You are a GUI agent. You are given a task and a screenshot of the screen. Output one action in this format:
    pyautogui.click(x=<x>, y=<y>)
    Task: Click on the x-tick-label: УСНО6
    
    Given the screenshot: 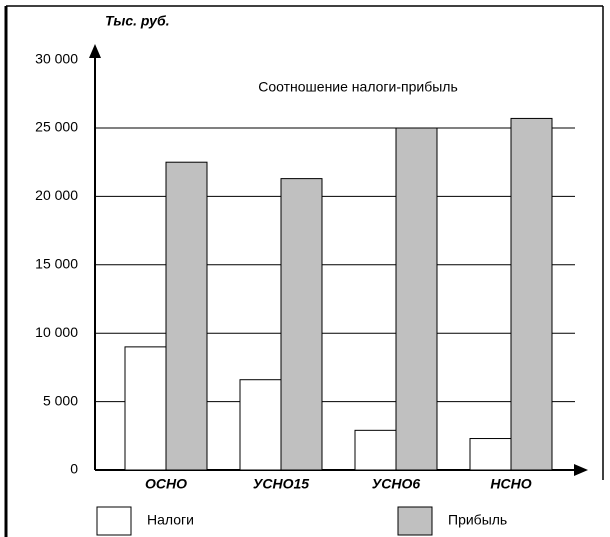 What is the action you would take?
    pyautogui.click(x=396, y=484)
    